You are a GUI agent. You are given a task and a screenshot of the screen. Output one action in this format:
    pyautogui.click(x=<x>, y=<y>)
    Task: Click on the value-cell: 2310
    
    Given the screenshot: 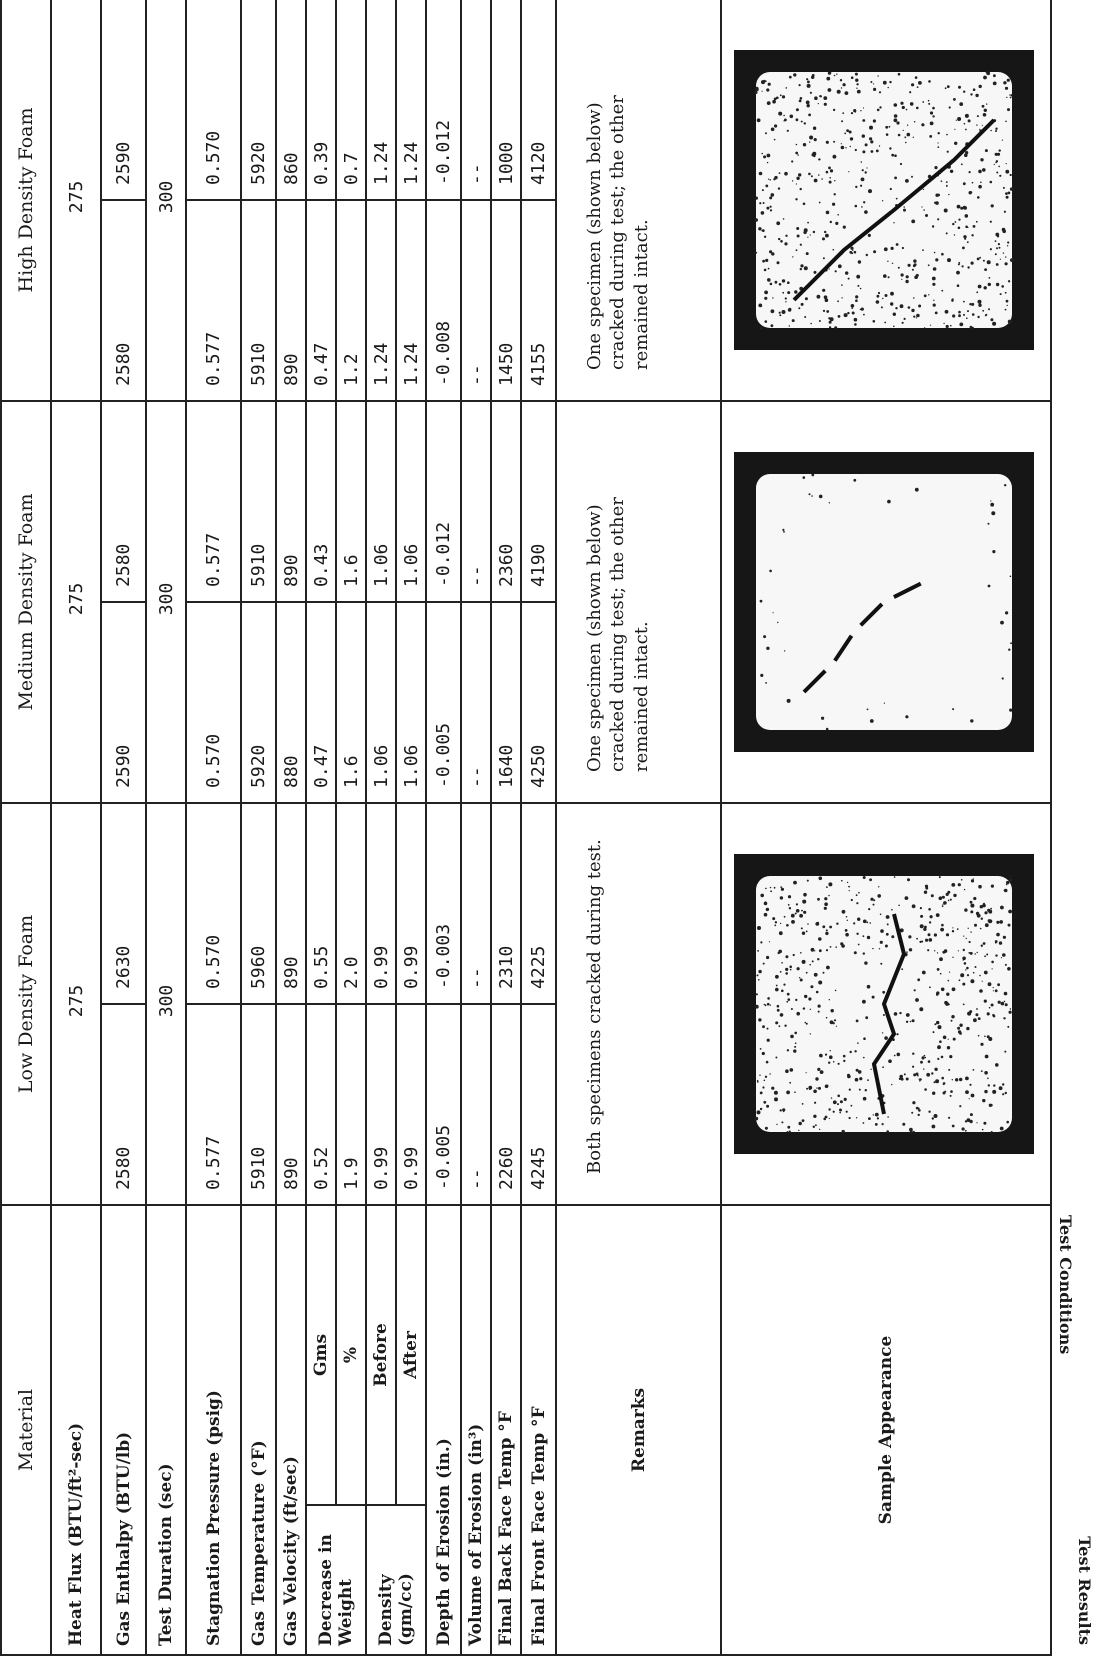 What is the action you would take?
    pyautogui.click(x=506, y=903)
    